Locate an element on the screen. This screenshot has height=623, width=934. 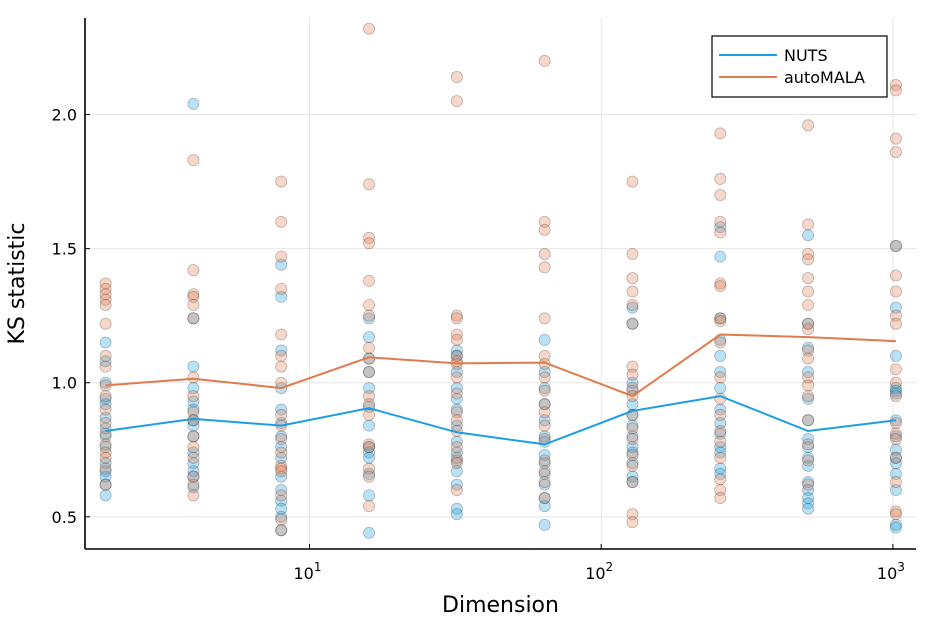
y-tick-label: 0.5 is located at coordinates (64, 517).